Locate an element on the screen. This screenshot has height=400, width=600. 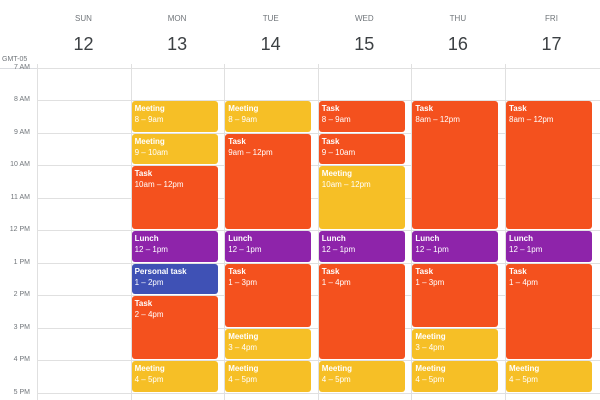
event-time: 1 – 2pm is located at coordinates (149, 282).